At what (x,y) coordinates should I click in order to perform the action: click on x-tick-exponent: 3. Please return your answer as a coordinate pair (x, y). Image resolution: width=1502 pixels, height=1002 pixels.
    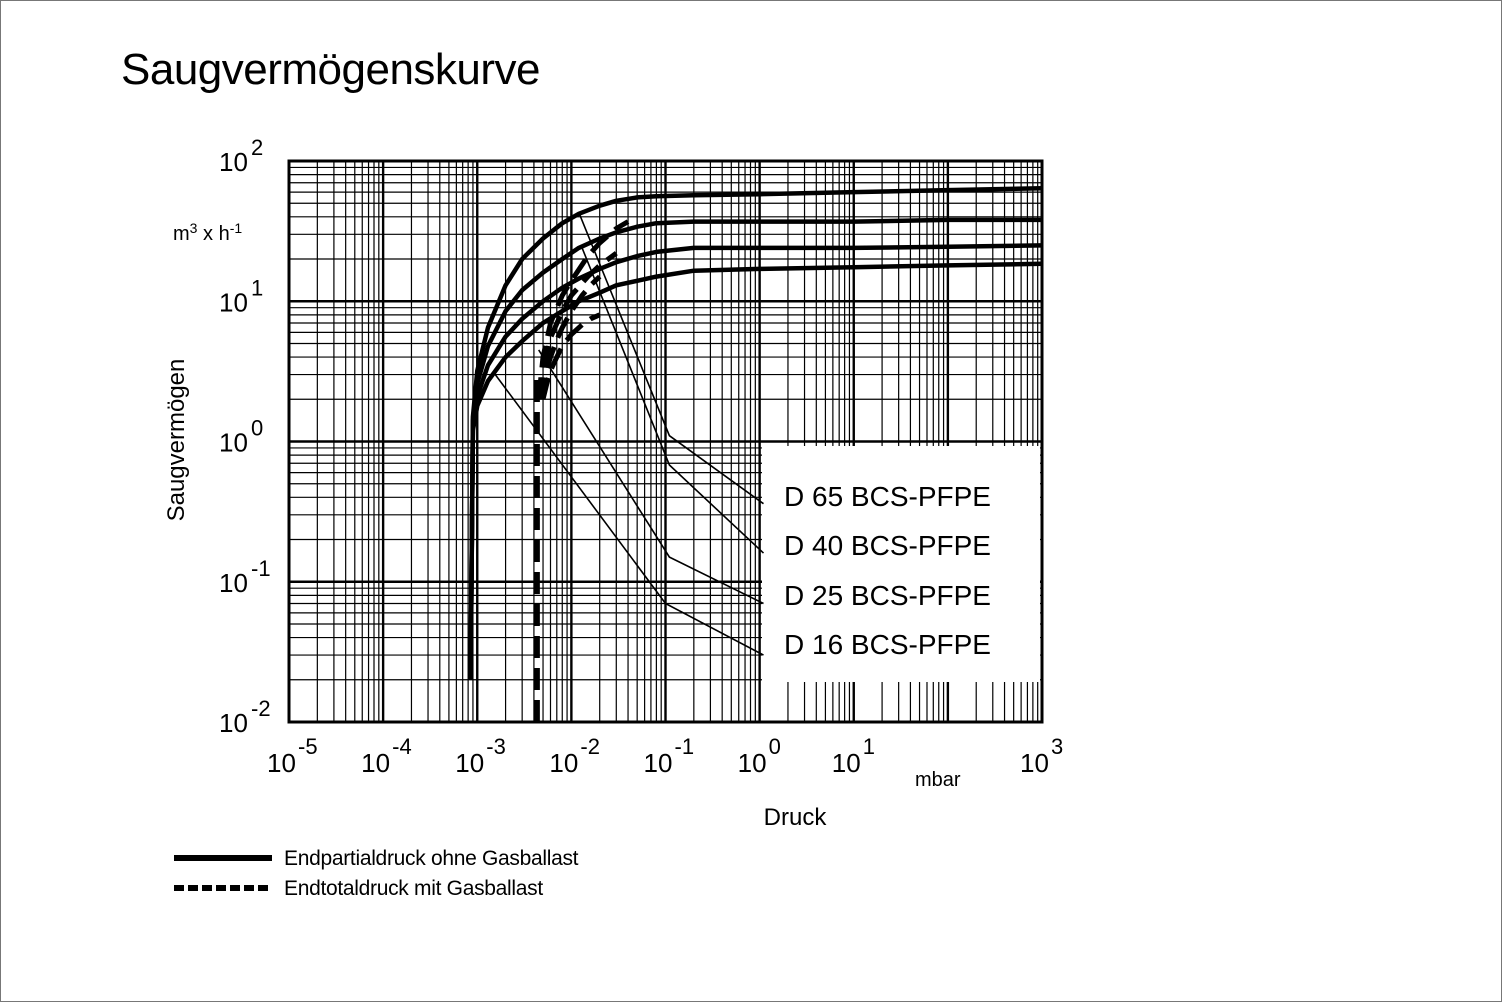
    Looking at the image, I should click on (1057, 746).